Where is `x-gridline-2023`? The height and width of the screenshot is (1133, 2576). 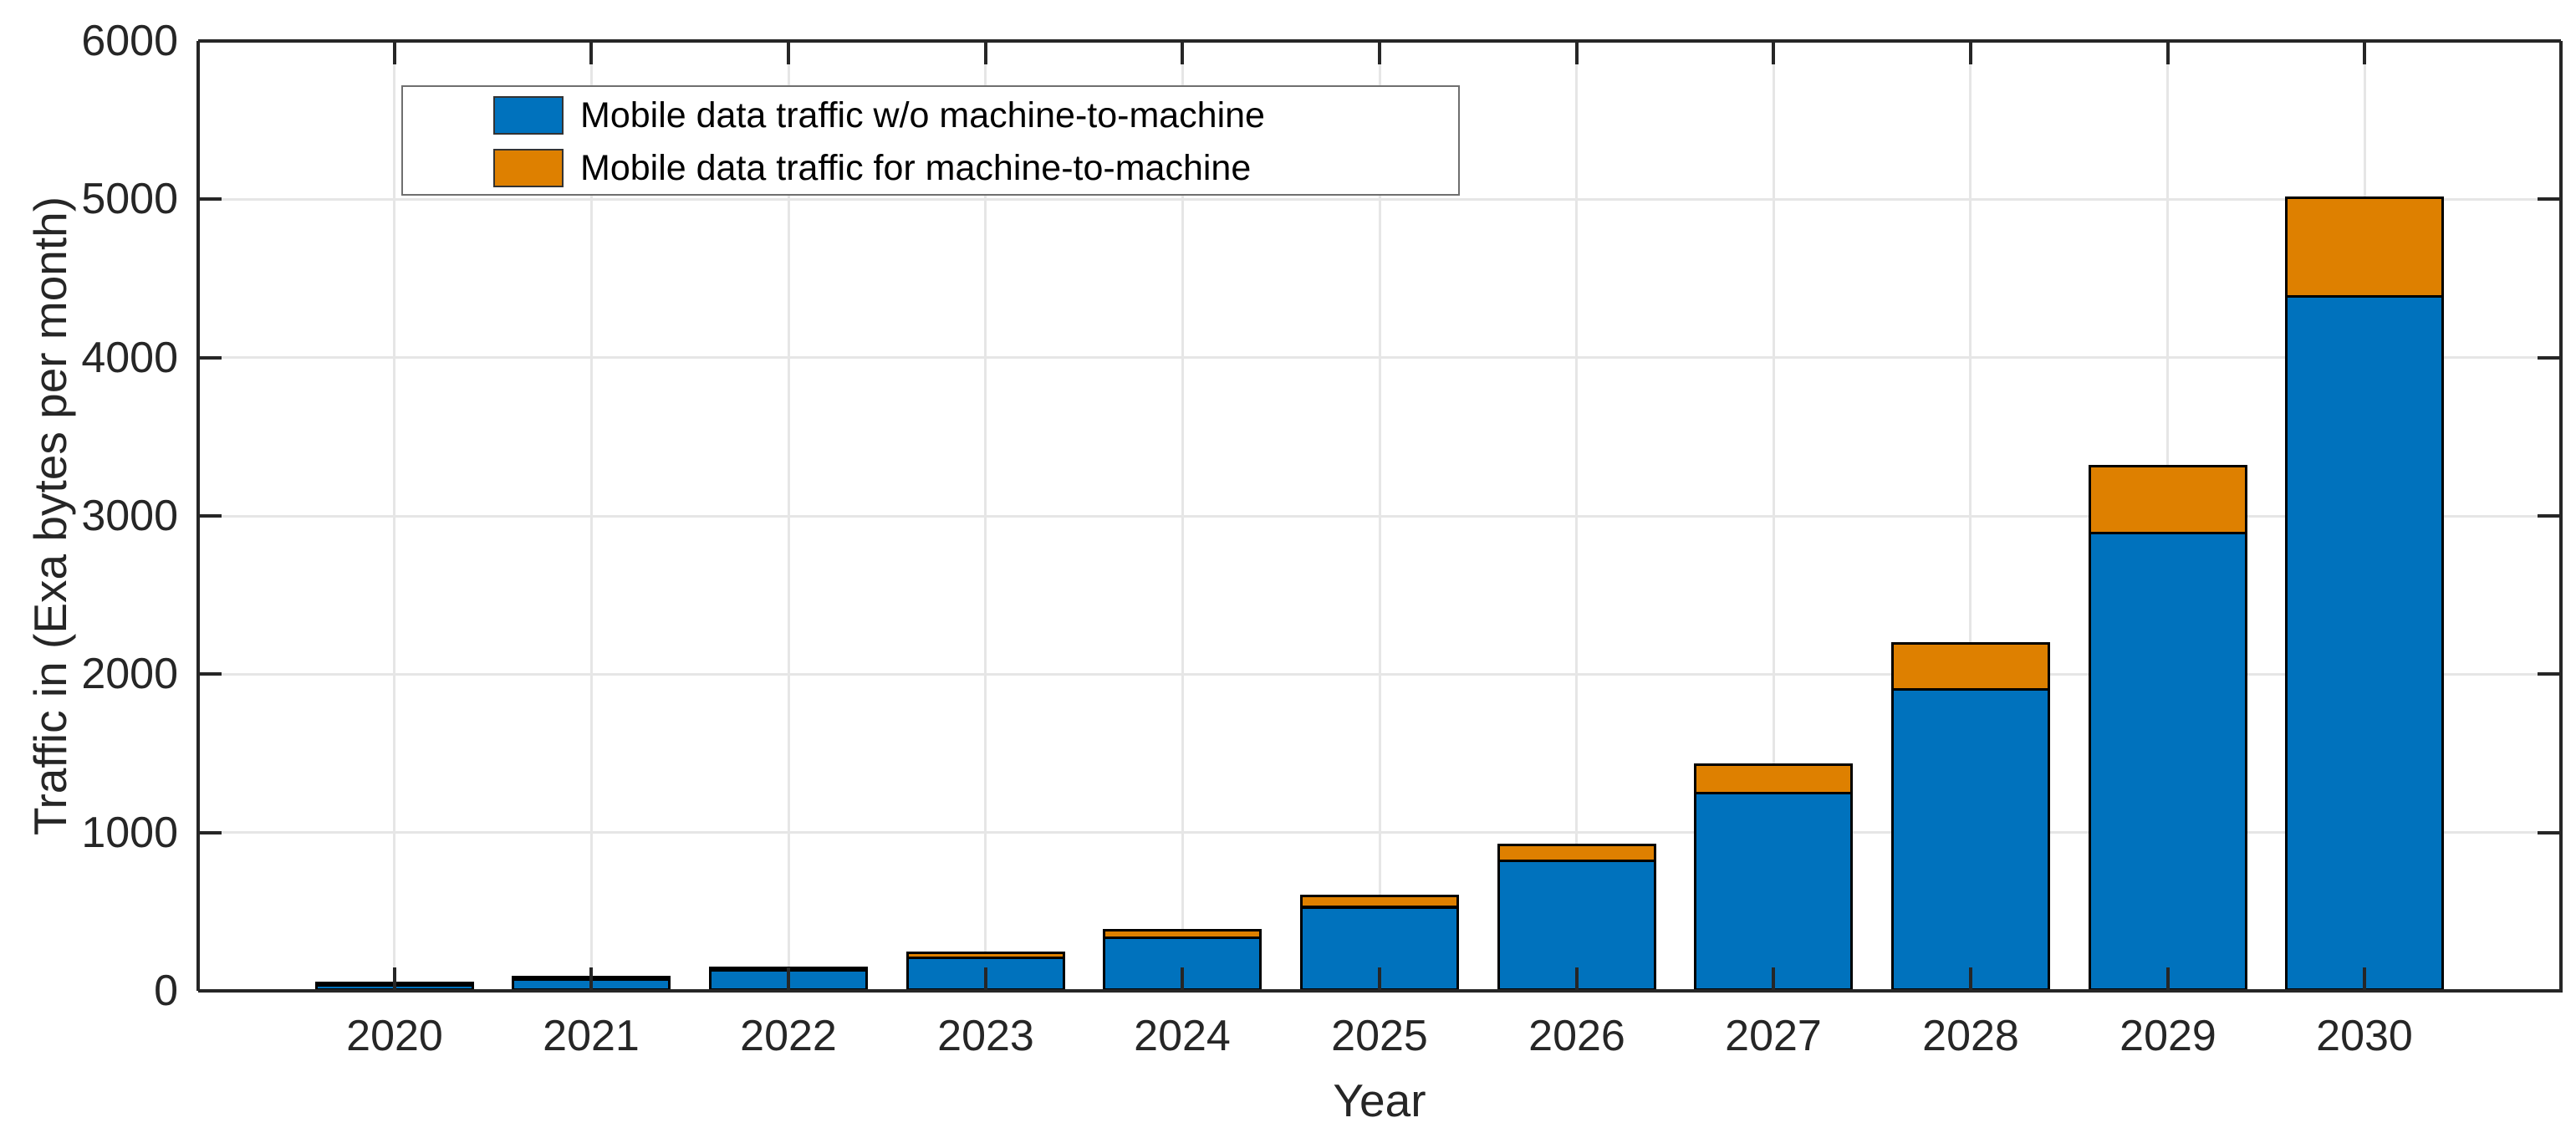
x-gridline-2023 is located at coordinates (986, 516).